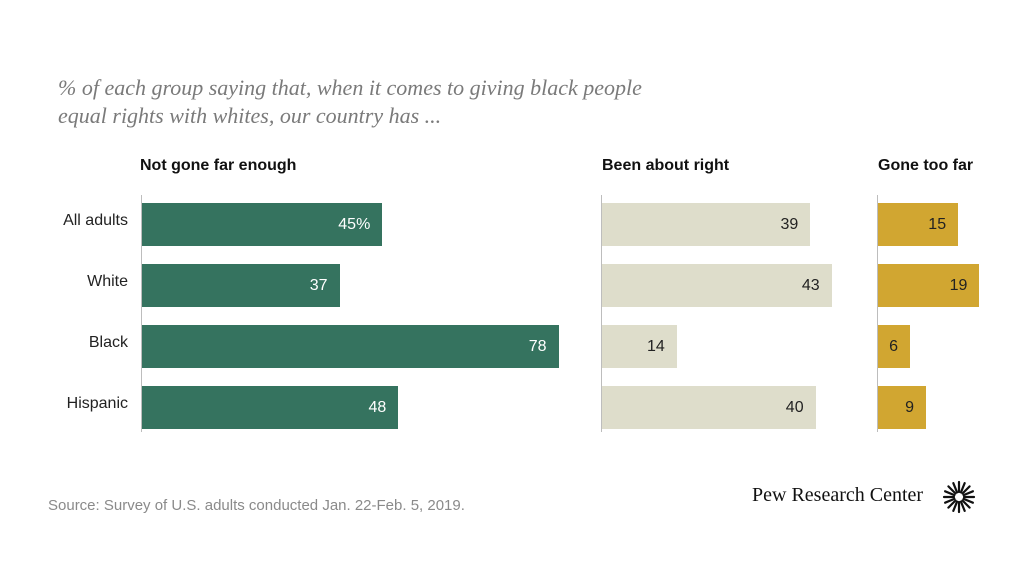 This screenshot has width=1024, height=576. I want to click on bar-not-far-enough-white, so click(241, 285).